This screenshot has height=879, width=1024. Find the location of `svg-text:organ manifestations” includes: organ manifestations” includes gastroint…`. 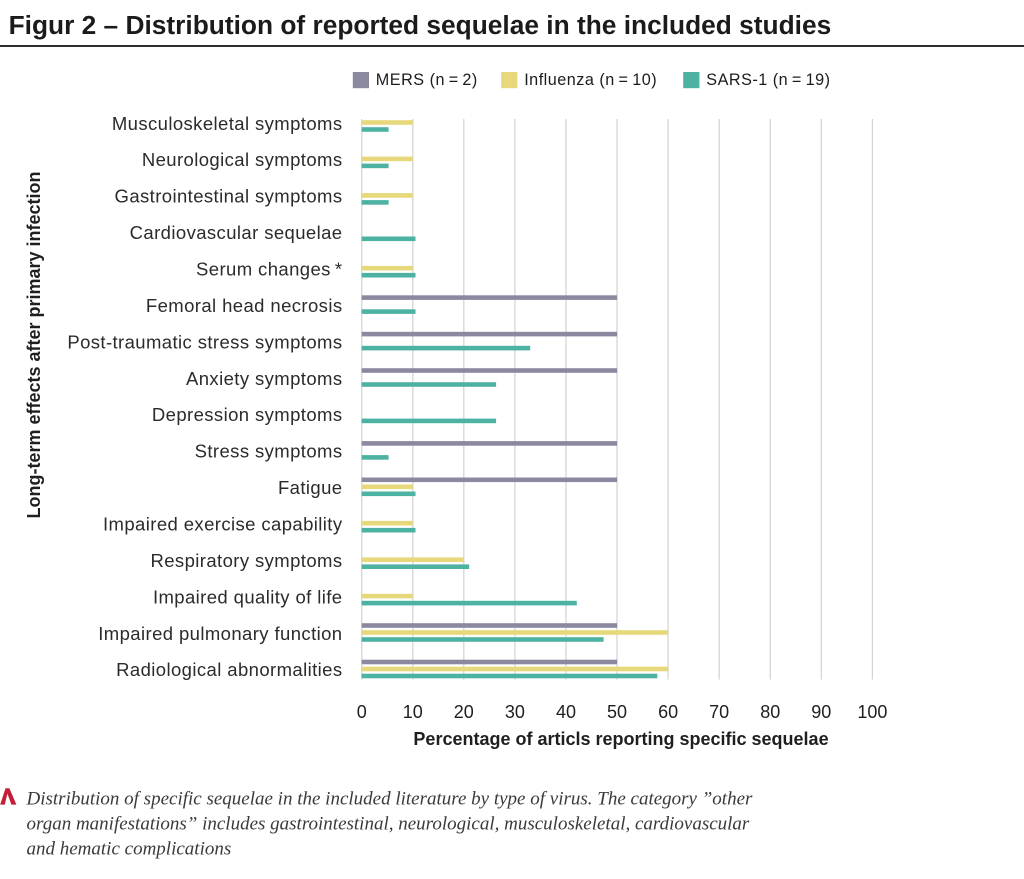

svg-text:organ manifestations” includes: organ manifestations” includes gastroint… is located at coordinates (388, 823).